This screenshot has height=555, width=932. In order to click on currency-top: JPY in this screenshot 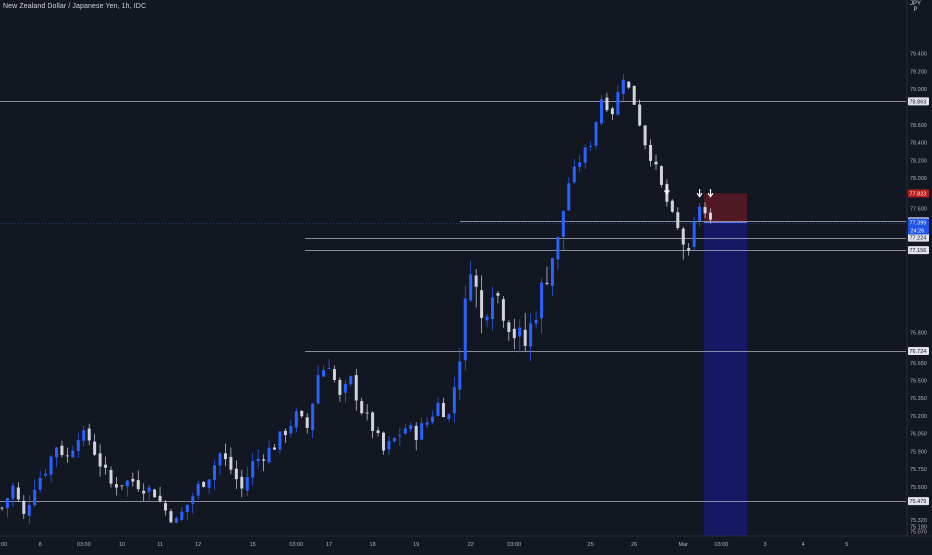, I will do `click(916, 4)`.